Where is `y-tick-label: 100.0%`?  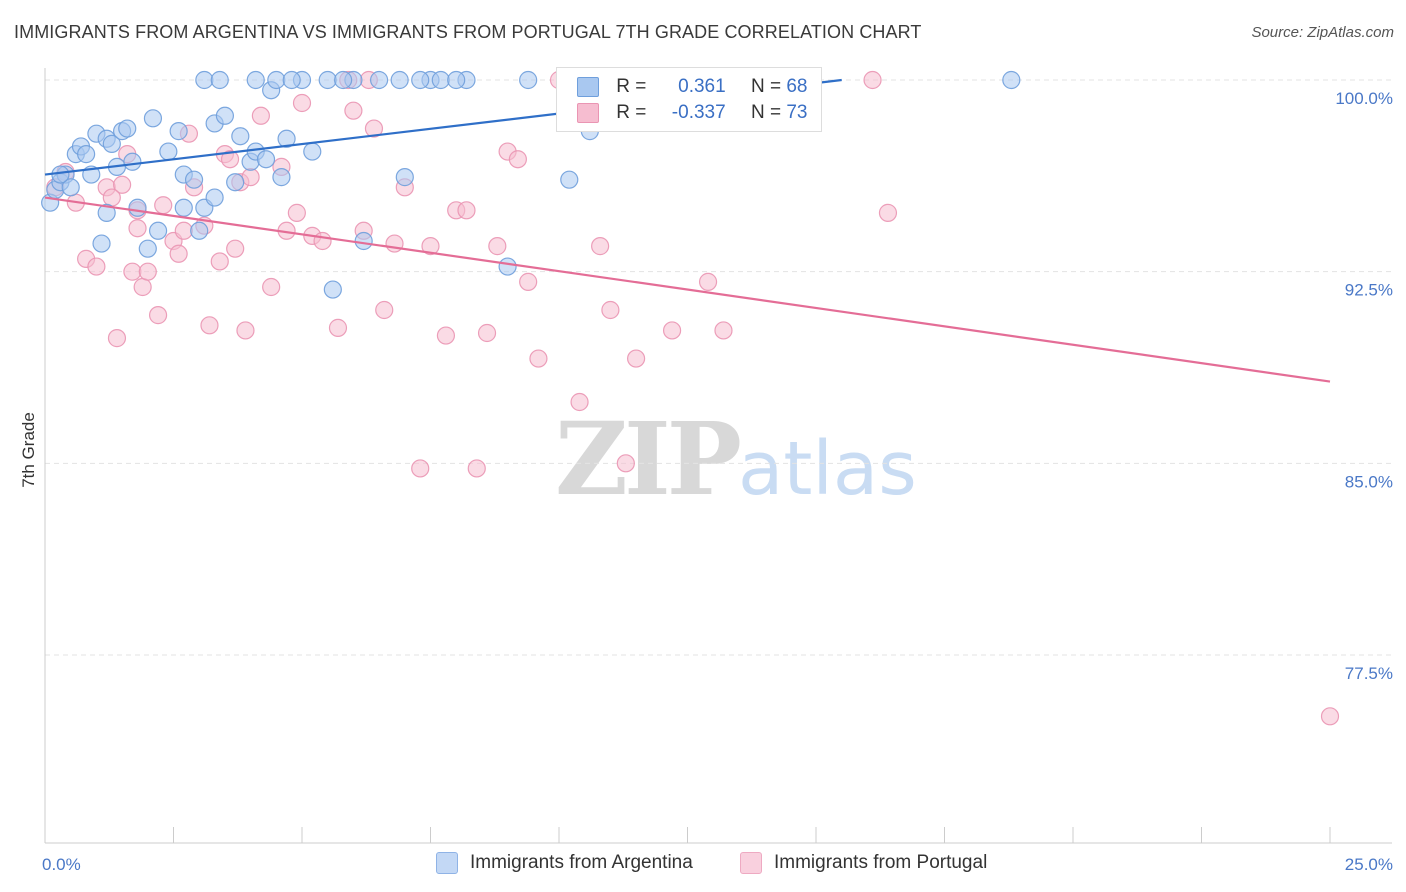 y-tick-label: 100.0% is located at coordinates (1364, 98).